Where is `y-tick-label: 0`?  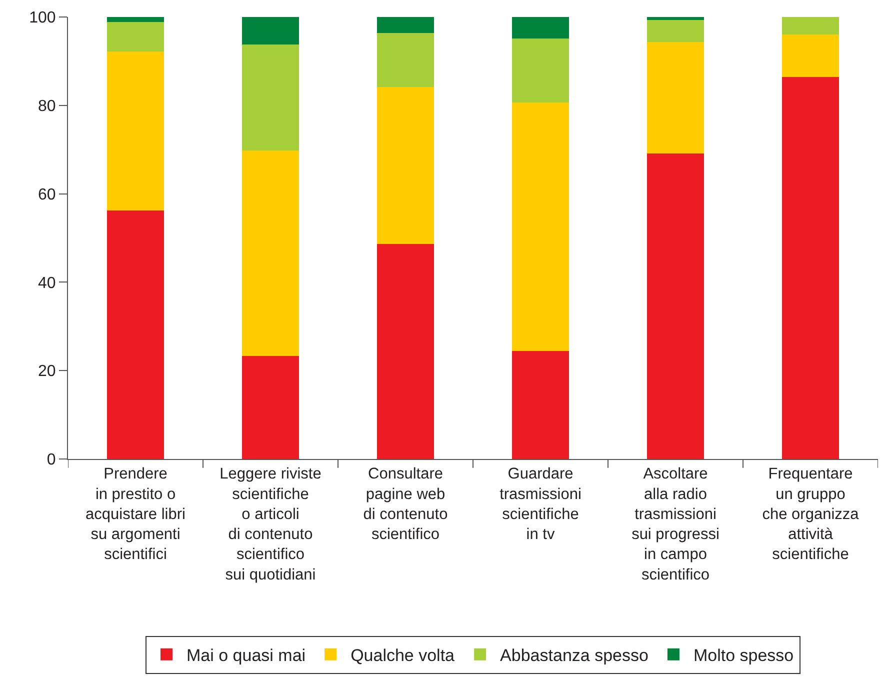
y-tick-label: 0 is located at coordinates (51, 460).